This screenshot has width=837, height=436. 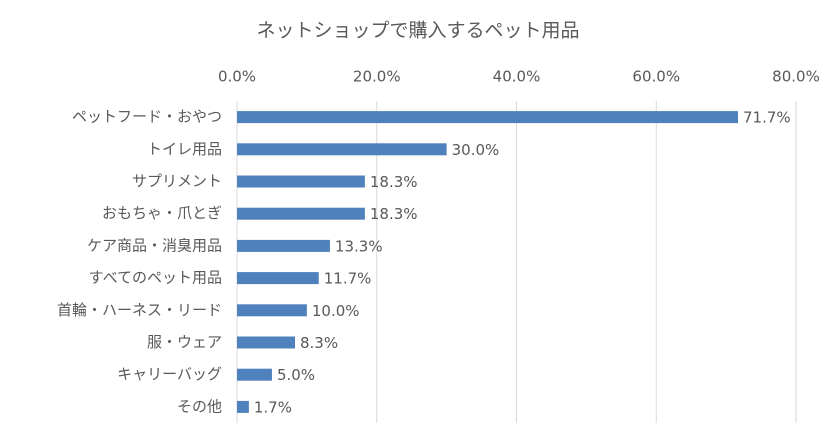 What do you see at coordinates (273, 407) in the screenshot?
I see `value-label: 1.7%` at bounding box center [273, 407].